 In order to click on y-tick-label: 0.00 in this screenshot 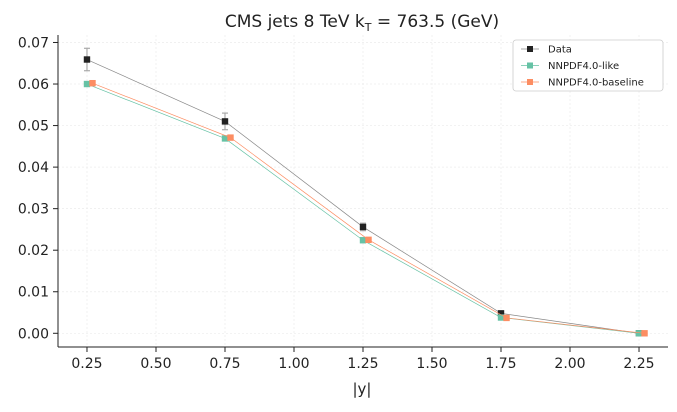, I will do `click(33, 334)`.